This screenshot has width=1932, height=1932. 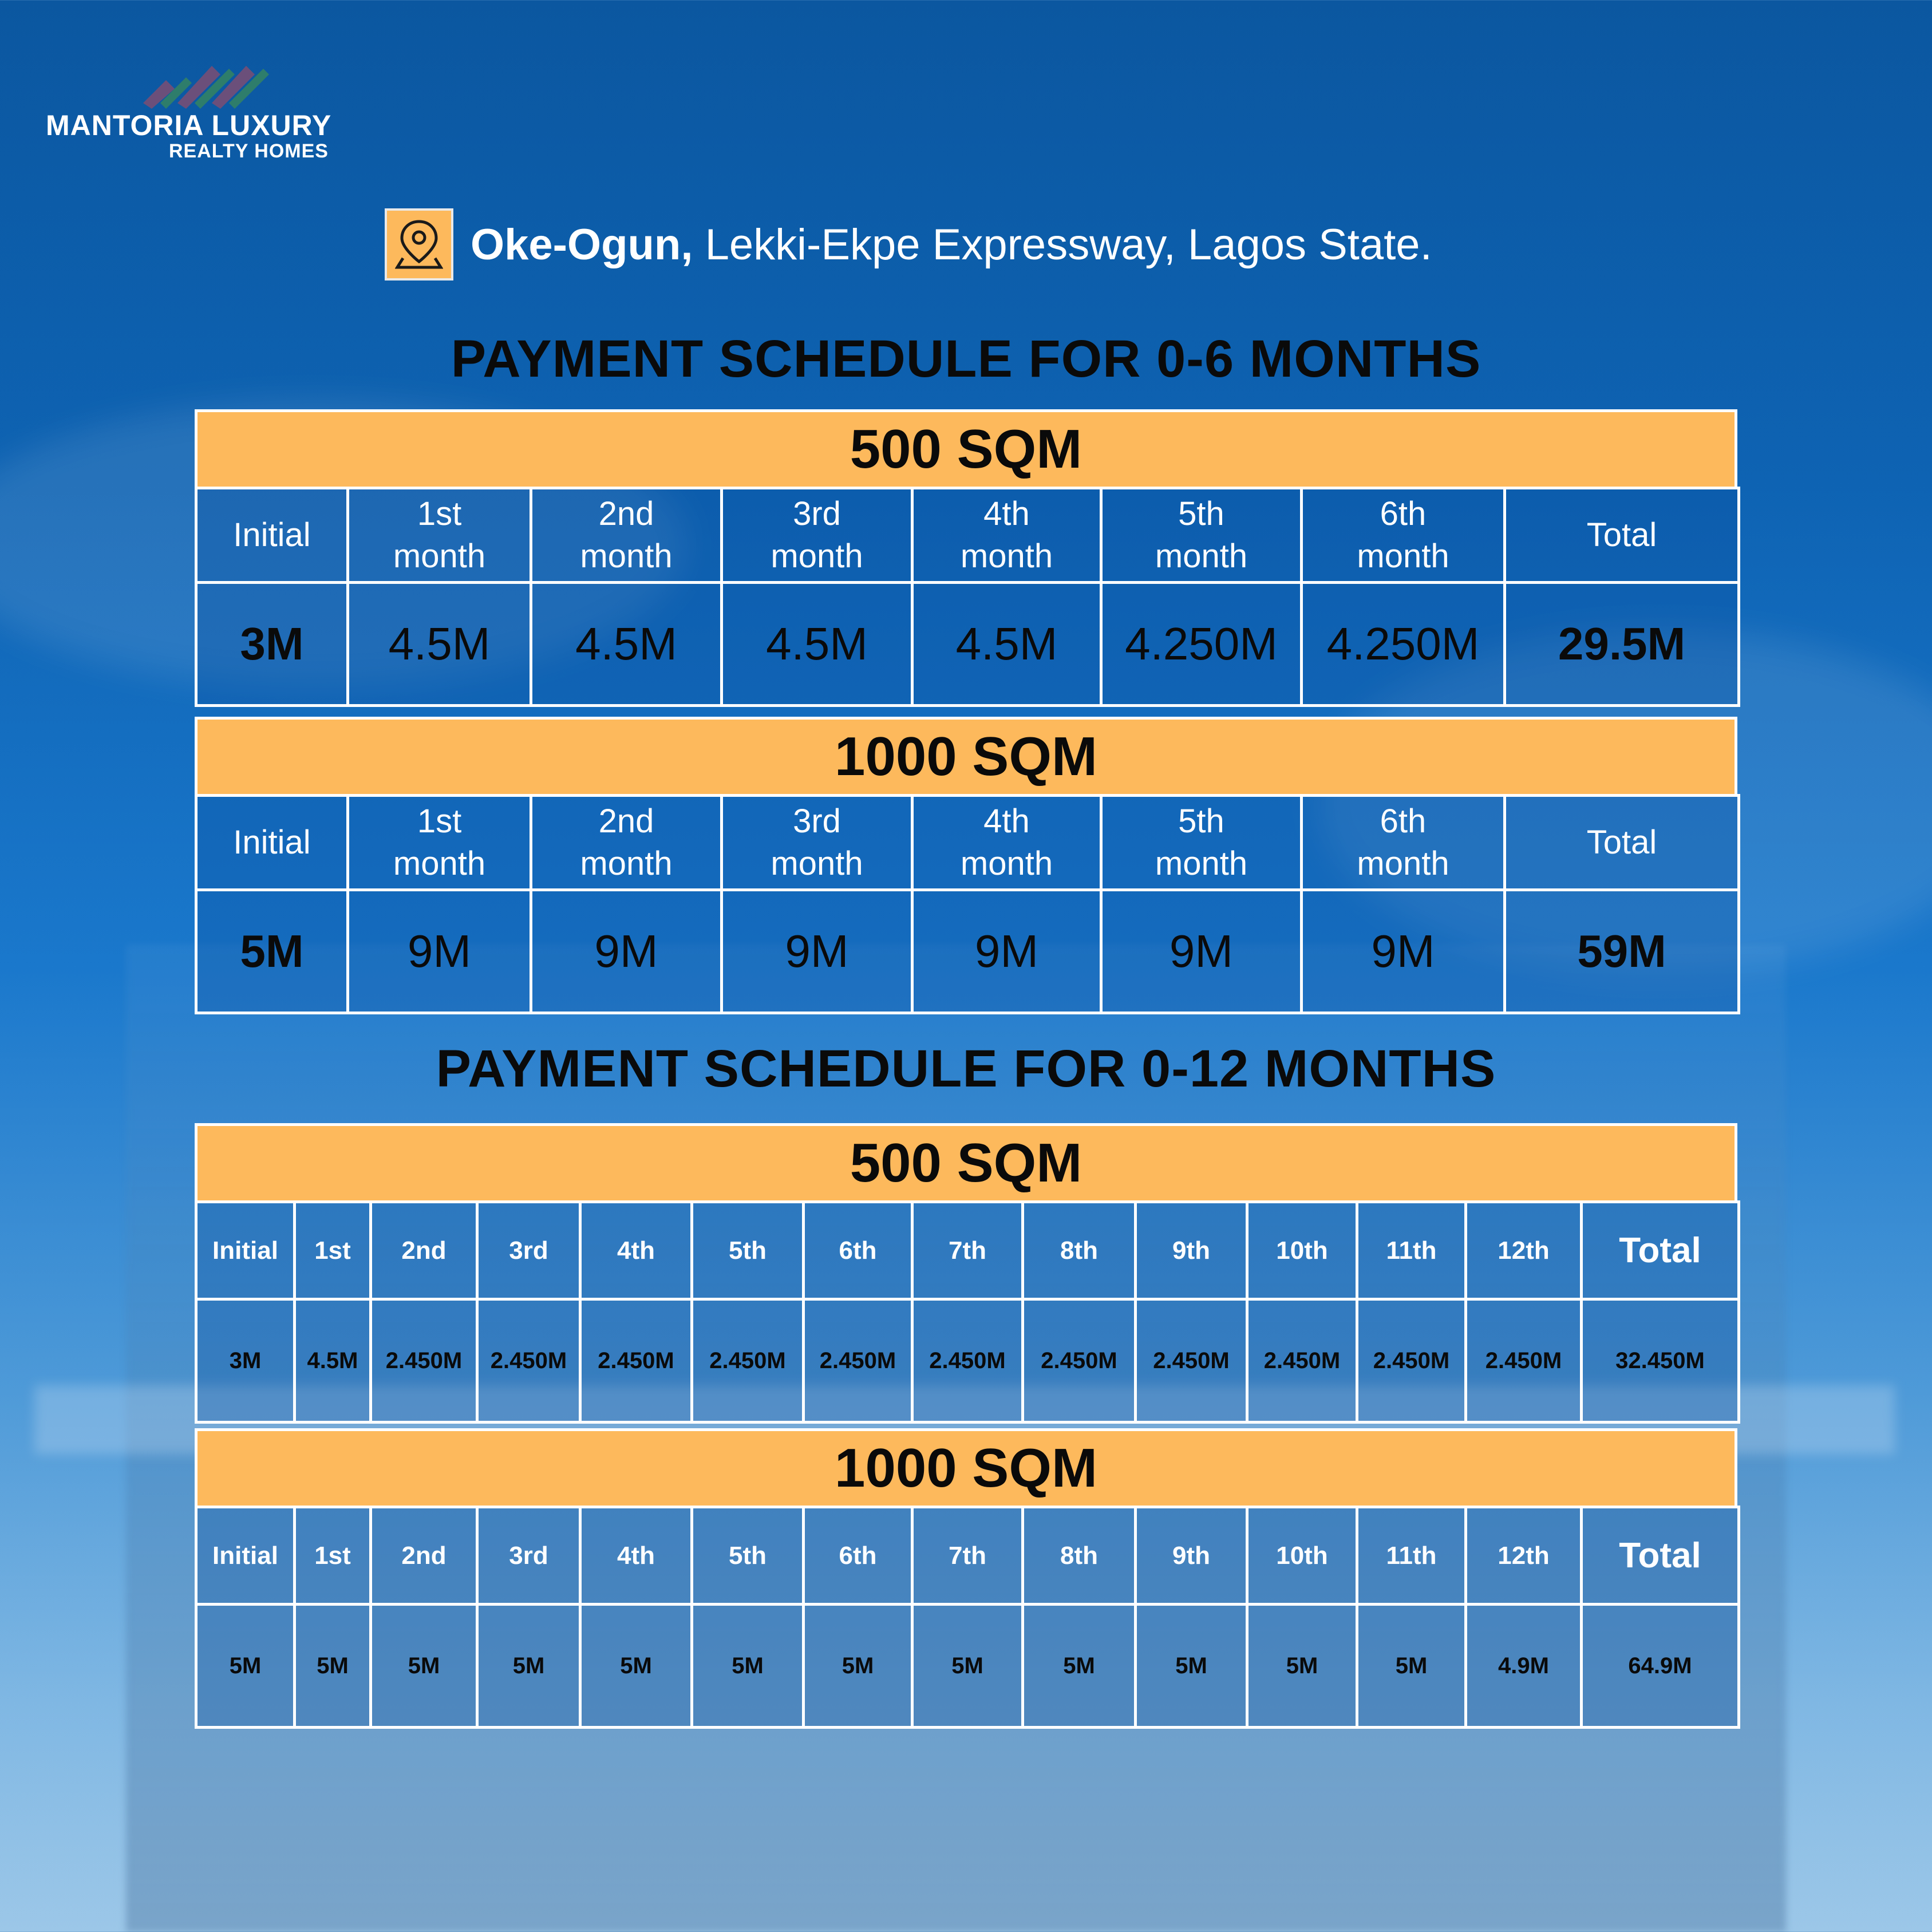 What do you see at coordinates (1621, 951) in the screenshot?
I see `value-total: 59M` at bounding box center [1621, 951].